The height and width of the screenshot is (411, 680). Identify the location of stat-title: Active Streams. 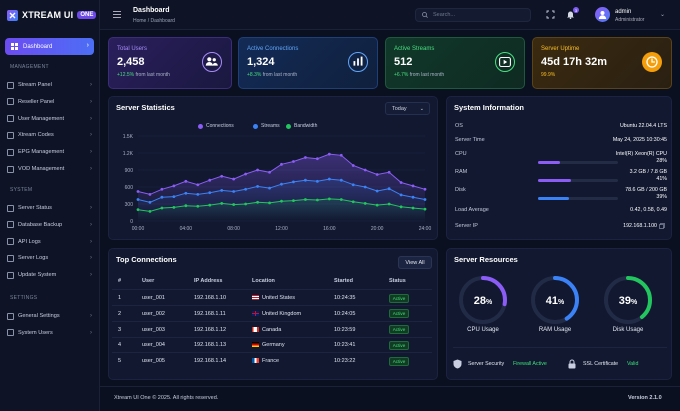
(414, 49).